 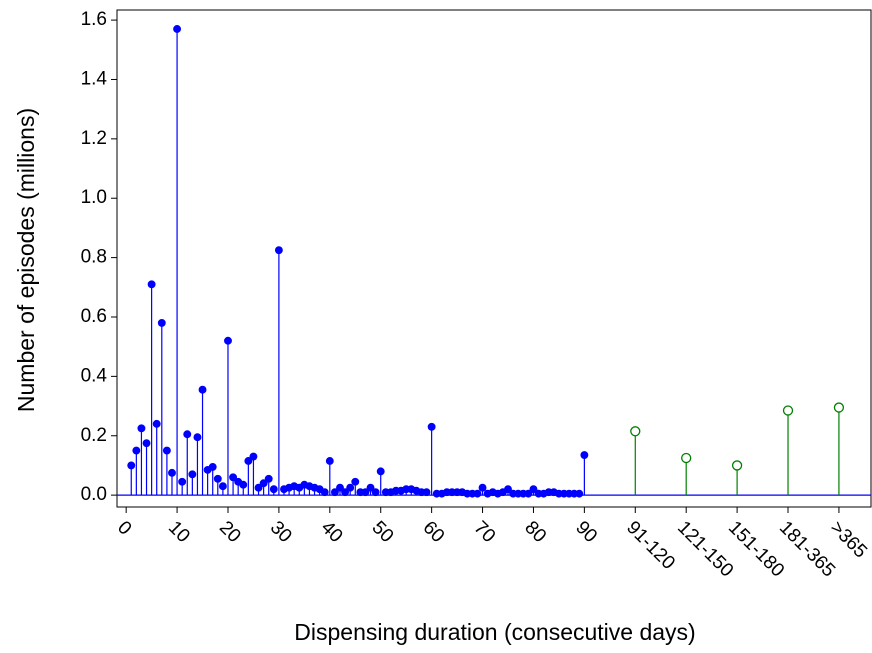 I want to click on x-tick-label: 91-120, so click(x=650, y=545).